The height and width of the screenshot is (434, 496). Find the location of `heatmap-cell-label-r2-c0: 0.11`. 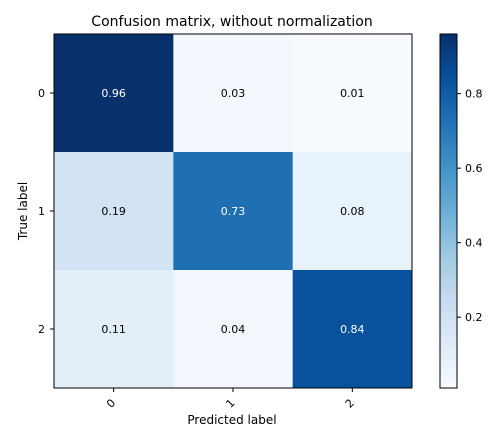

heatmap-cell-label-r2-c0: 0.11 is located at coordinates (113, 329).